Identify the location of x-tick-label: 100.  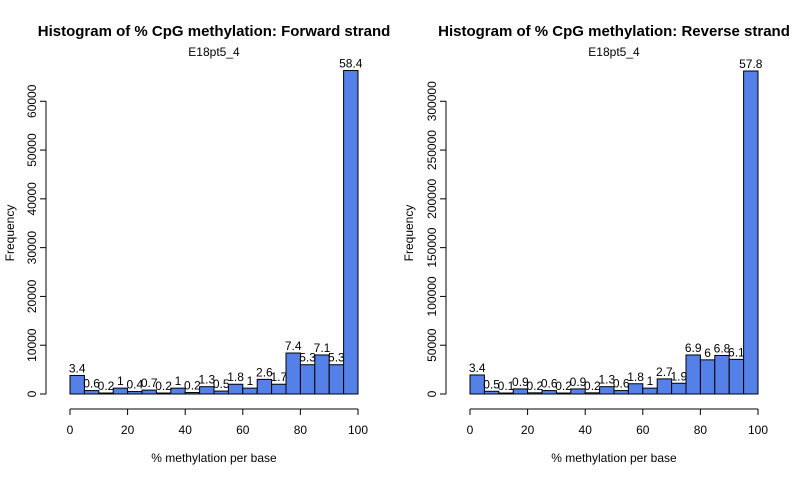
(758, 430).